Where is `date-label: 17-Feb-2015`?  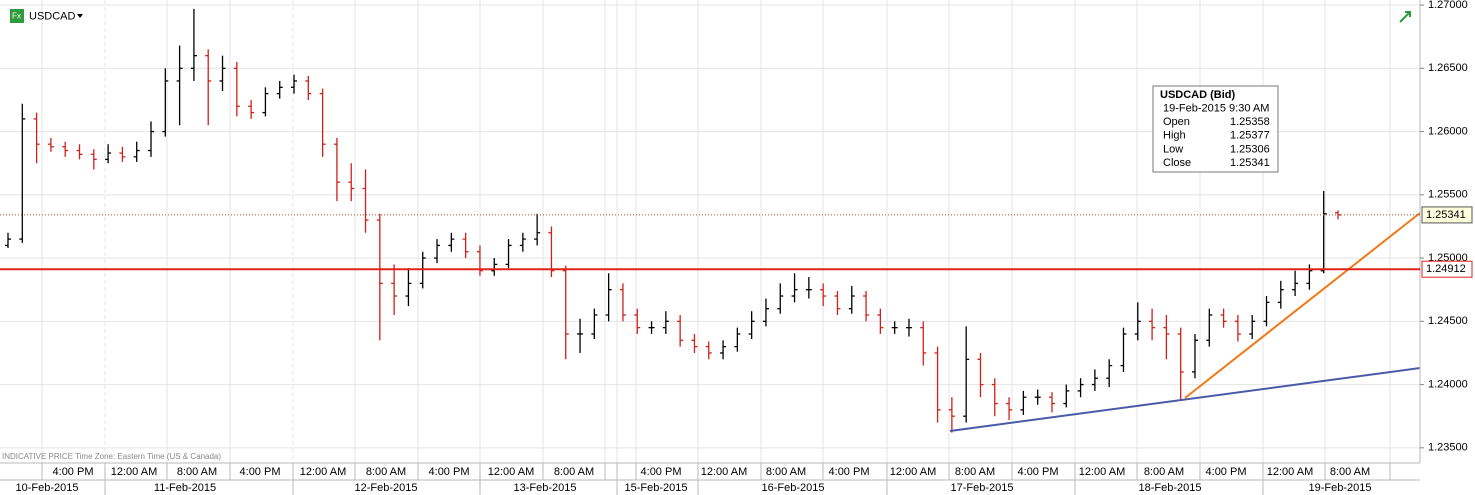 date-label: 17-Feb-2015 is located at coordinates (982, 488).